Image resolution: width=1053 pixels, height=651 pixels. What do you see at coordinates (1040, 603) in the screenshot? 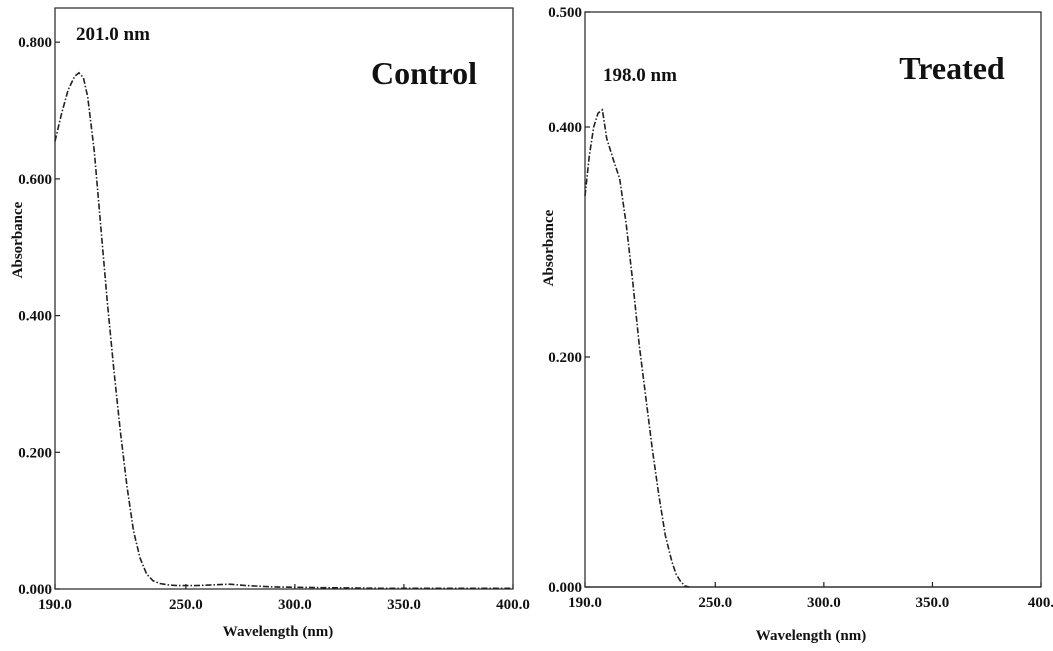
I see `x-tick-label: 400.` at bounding box center [1040, 603].